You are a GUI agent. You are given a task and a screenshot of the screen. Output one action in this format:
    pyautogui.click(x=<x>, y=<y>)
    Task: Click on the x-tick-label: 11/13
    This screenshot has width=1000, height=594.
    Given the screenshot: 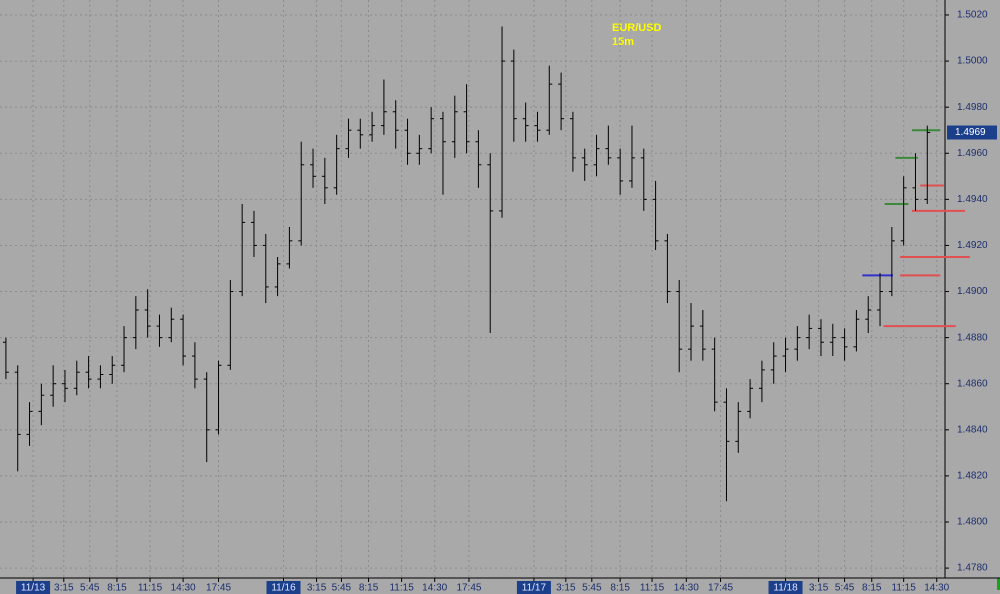 What is the action you would take?
    pyautogui.click(x=33, y=588)
    